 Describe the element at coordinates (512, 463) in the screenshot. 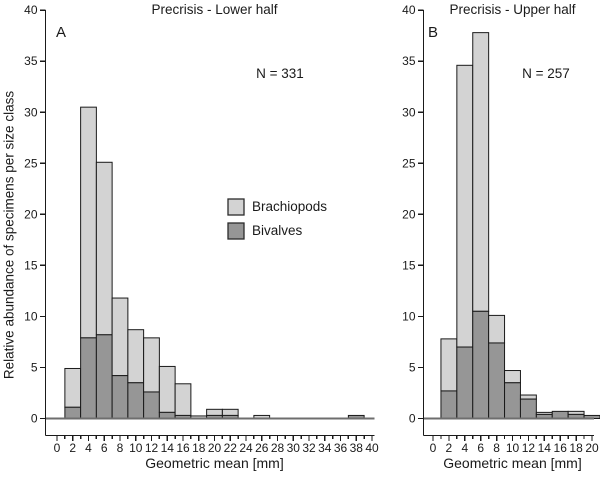

I see `panel-b-x-axis-title: Geometric mean [mm]` at that location.